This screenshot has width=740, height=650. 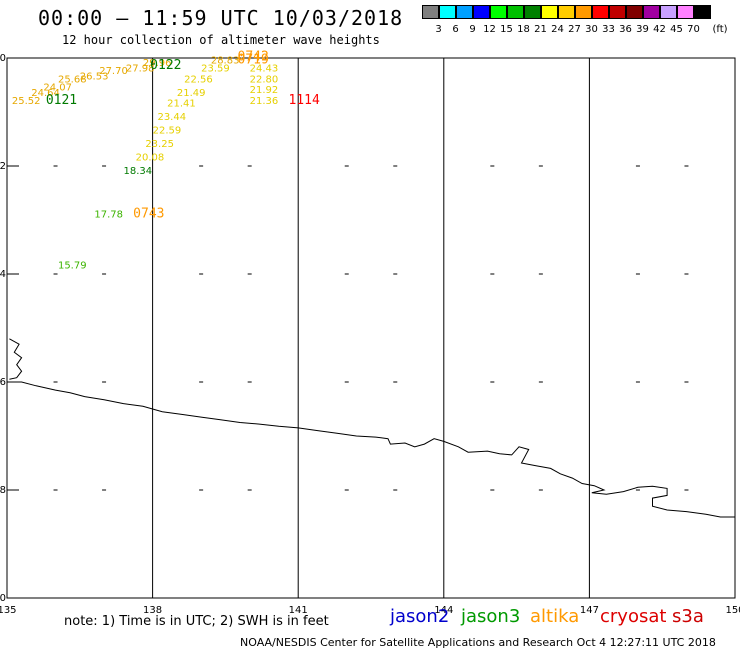 What do you see at coordinates (557, 29) in the screenshot?
I see `legend-label: 24` at bounding box center [557, 29].